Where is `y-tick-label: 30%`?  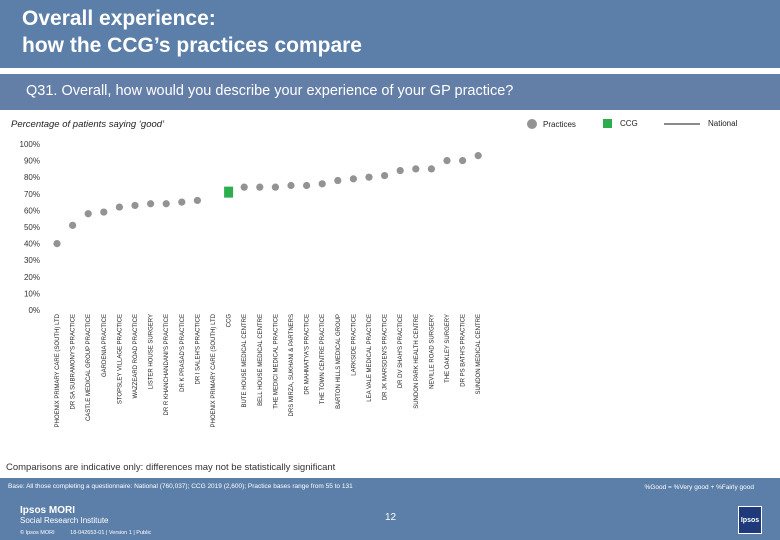
y-tick-label: 30% is located at coordinates (32, 260).